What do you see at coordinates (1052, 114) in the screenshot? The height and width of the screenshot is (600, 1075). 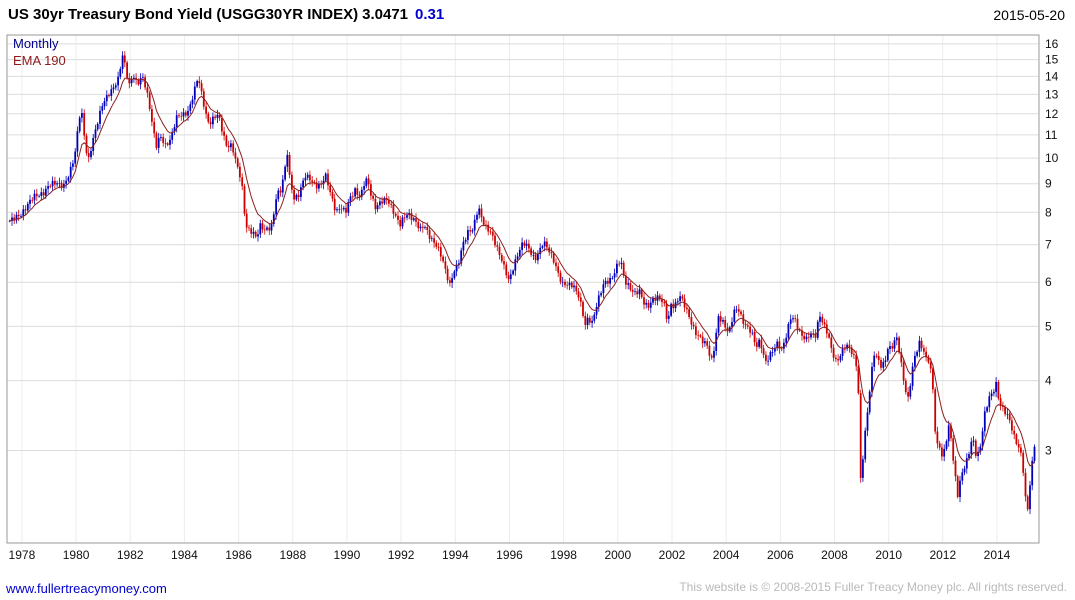 I see `svg-text: 12` at bounding box center [1052, 114].